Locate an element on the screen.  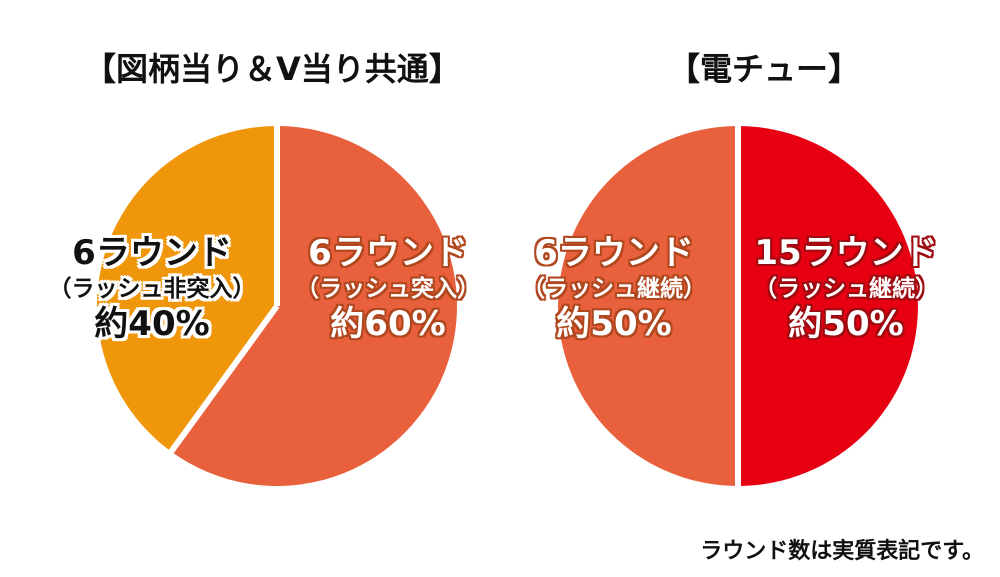
slice-sub: （ラッシュ突入） is located at coordinates (388, 288).